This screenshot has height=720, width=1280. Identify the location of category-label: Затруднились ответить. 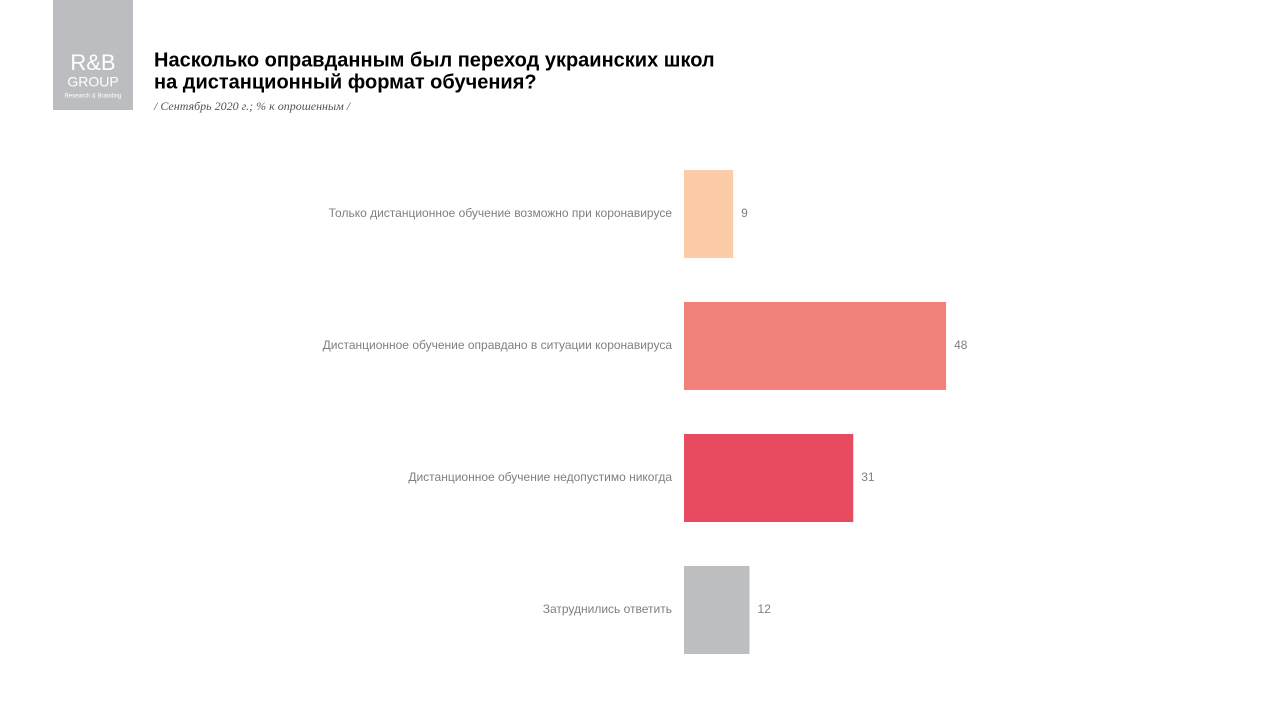
(607, 609).